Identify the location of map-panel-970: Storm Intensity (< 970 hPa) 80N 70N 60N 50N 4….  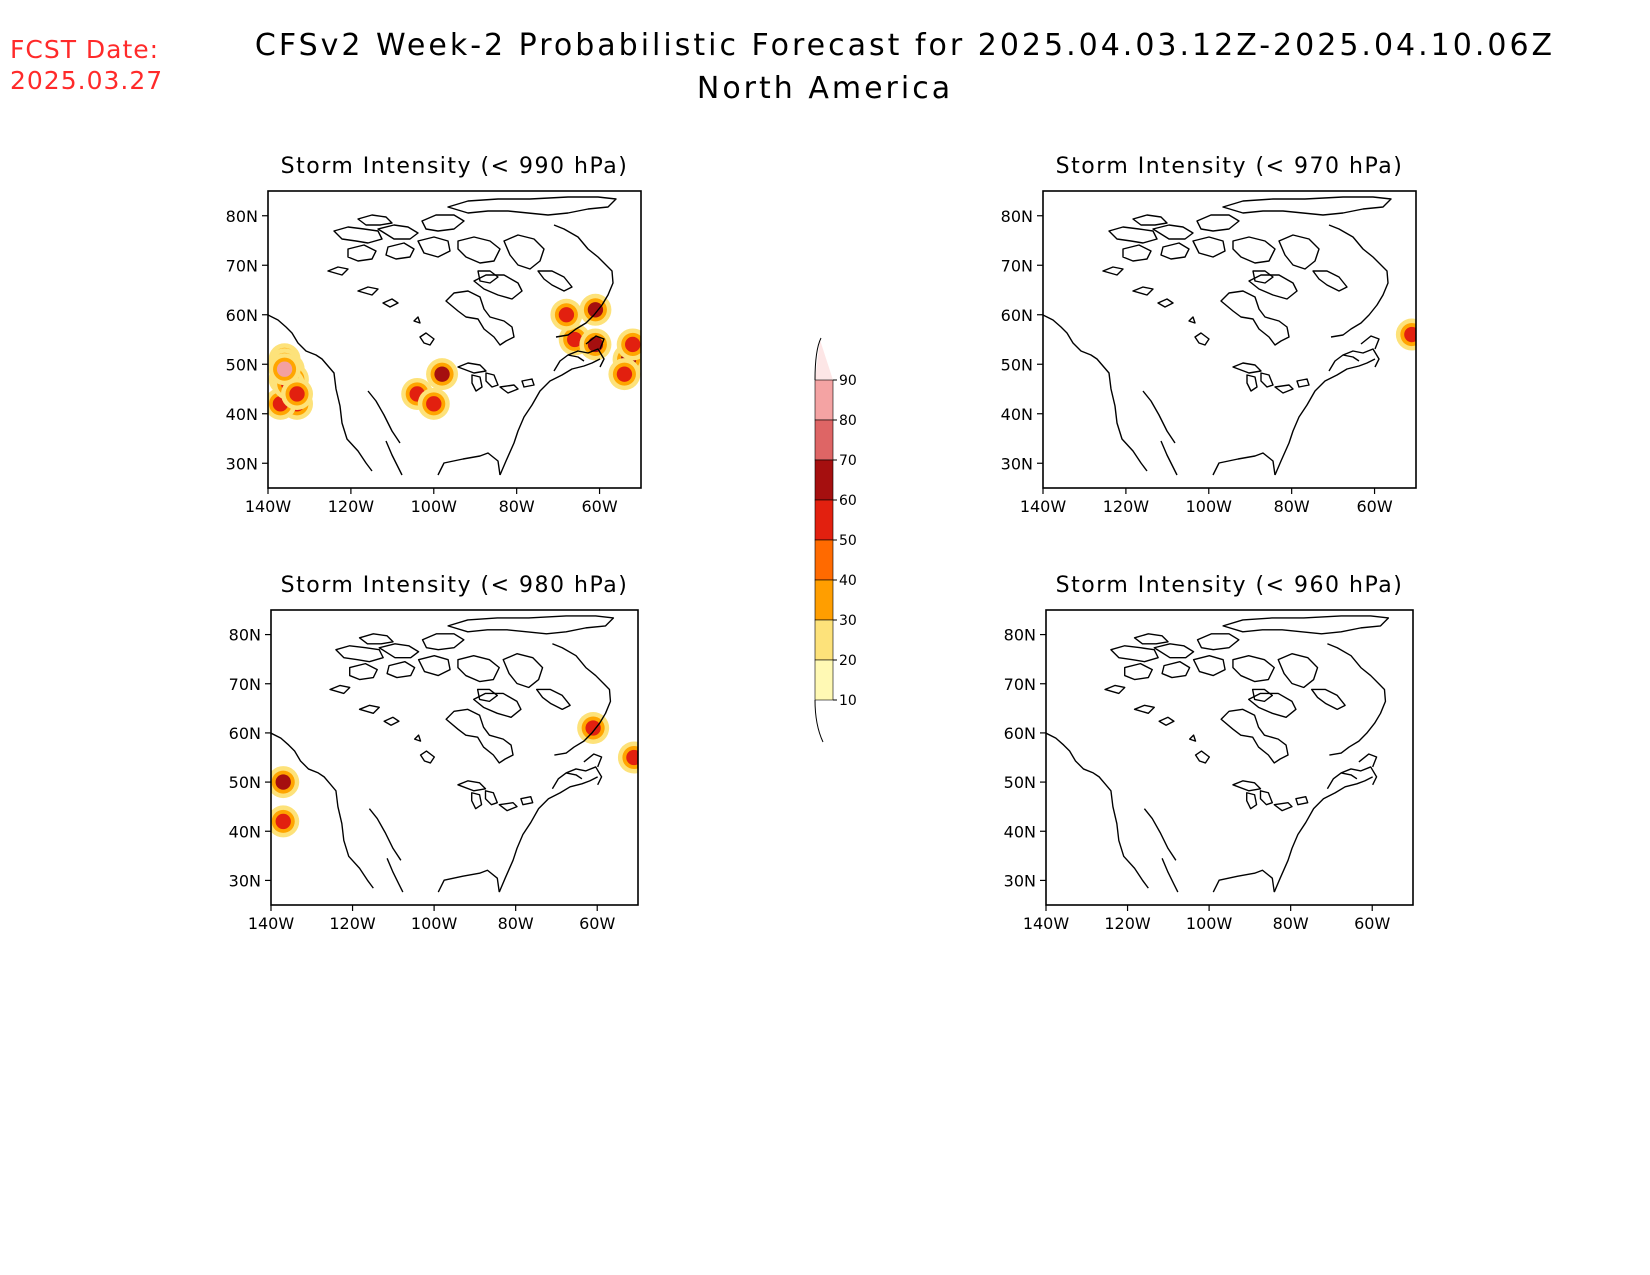
(1209, 335).